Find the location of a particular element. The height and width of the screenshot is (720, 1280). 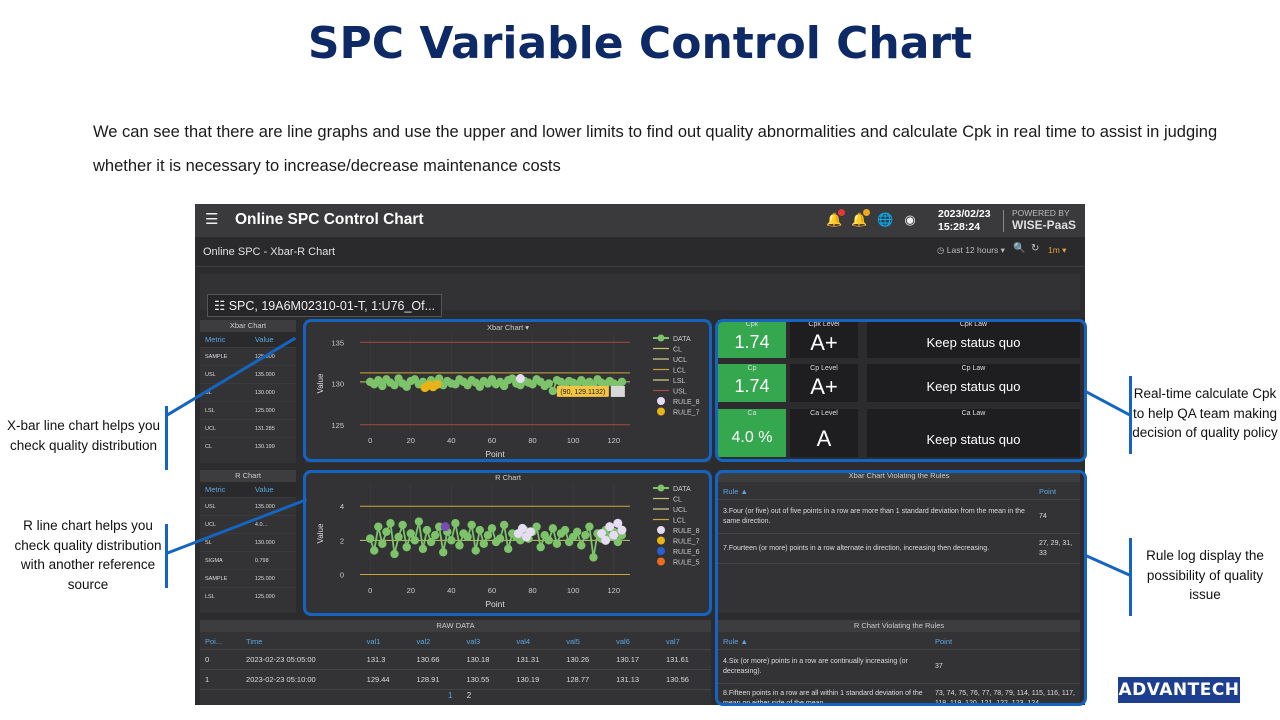

brand: WISE-PaaS is located at coordinates (1044, 225).